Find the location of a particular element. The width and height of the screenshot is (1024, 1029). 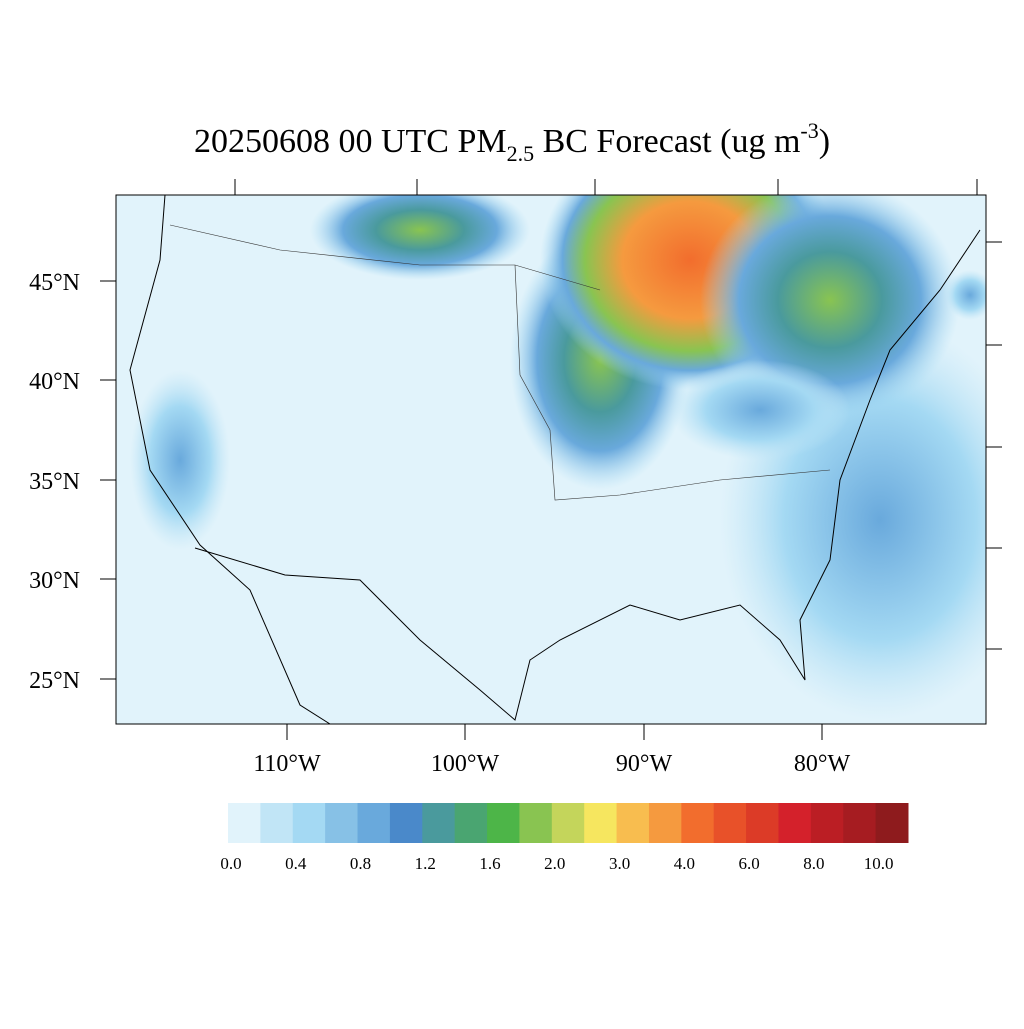

colorbar-label: 10.0 is located at coordinates (879, 863).